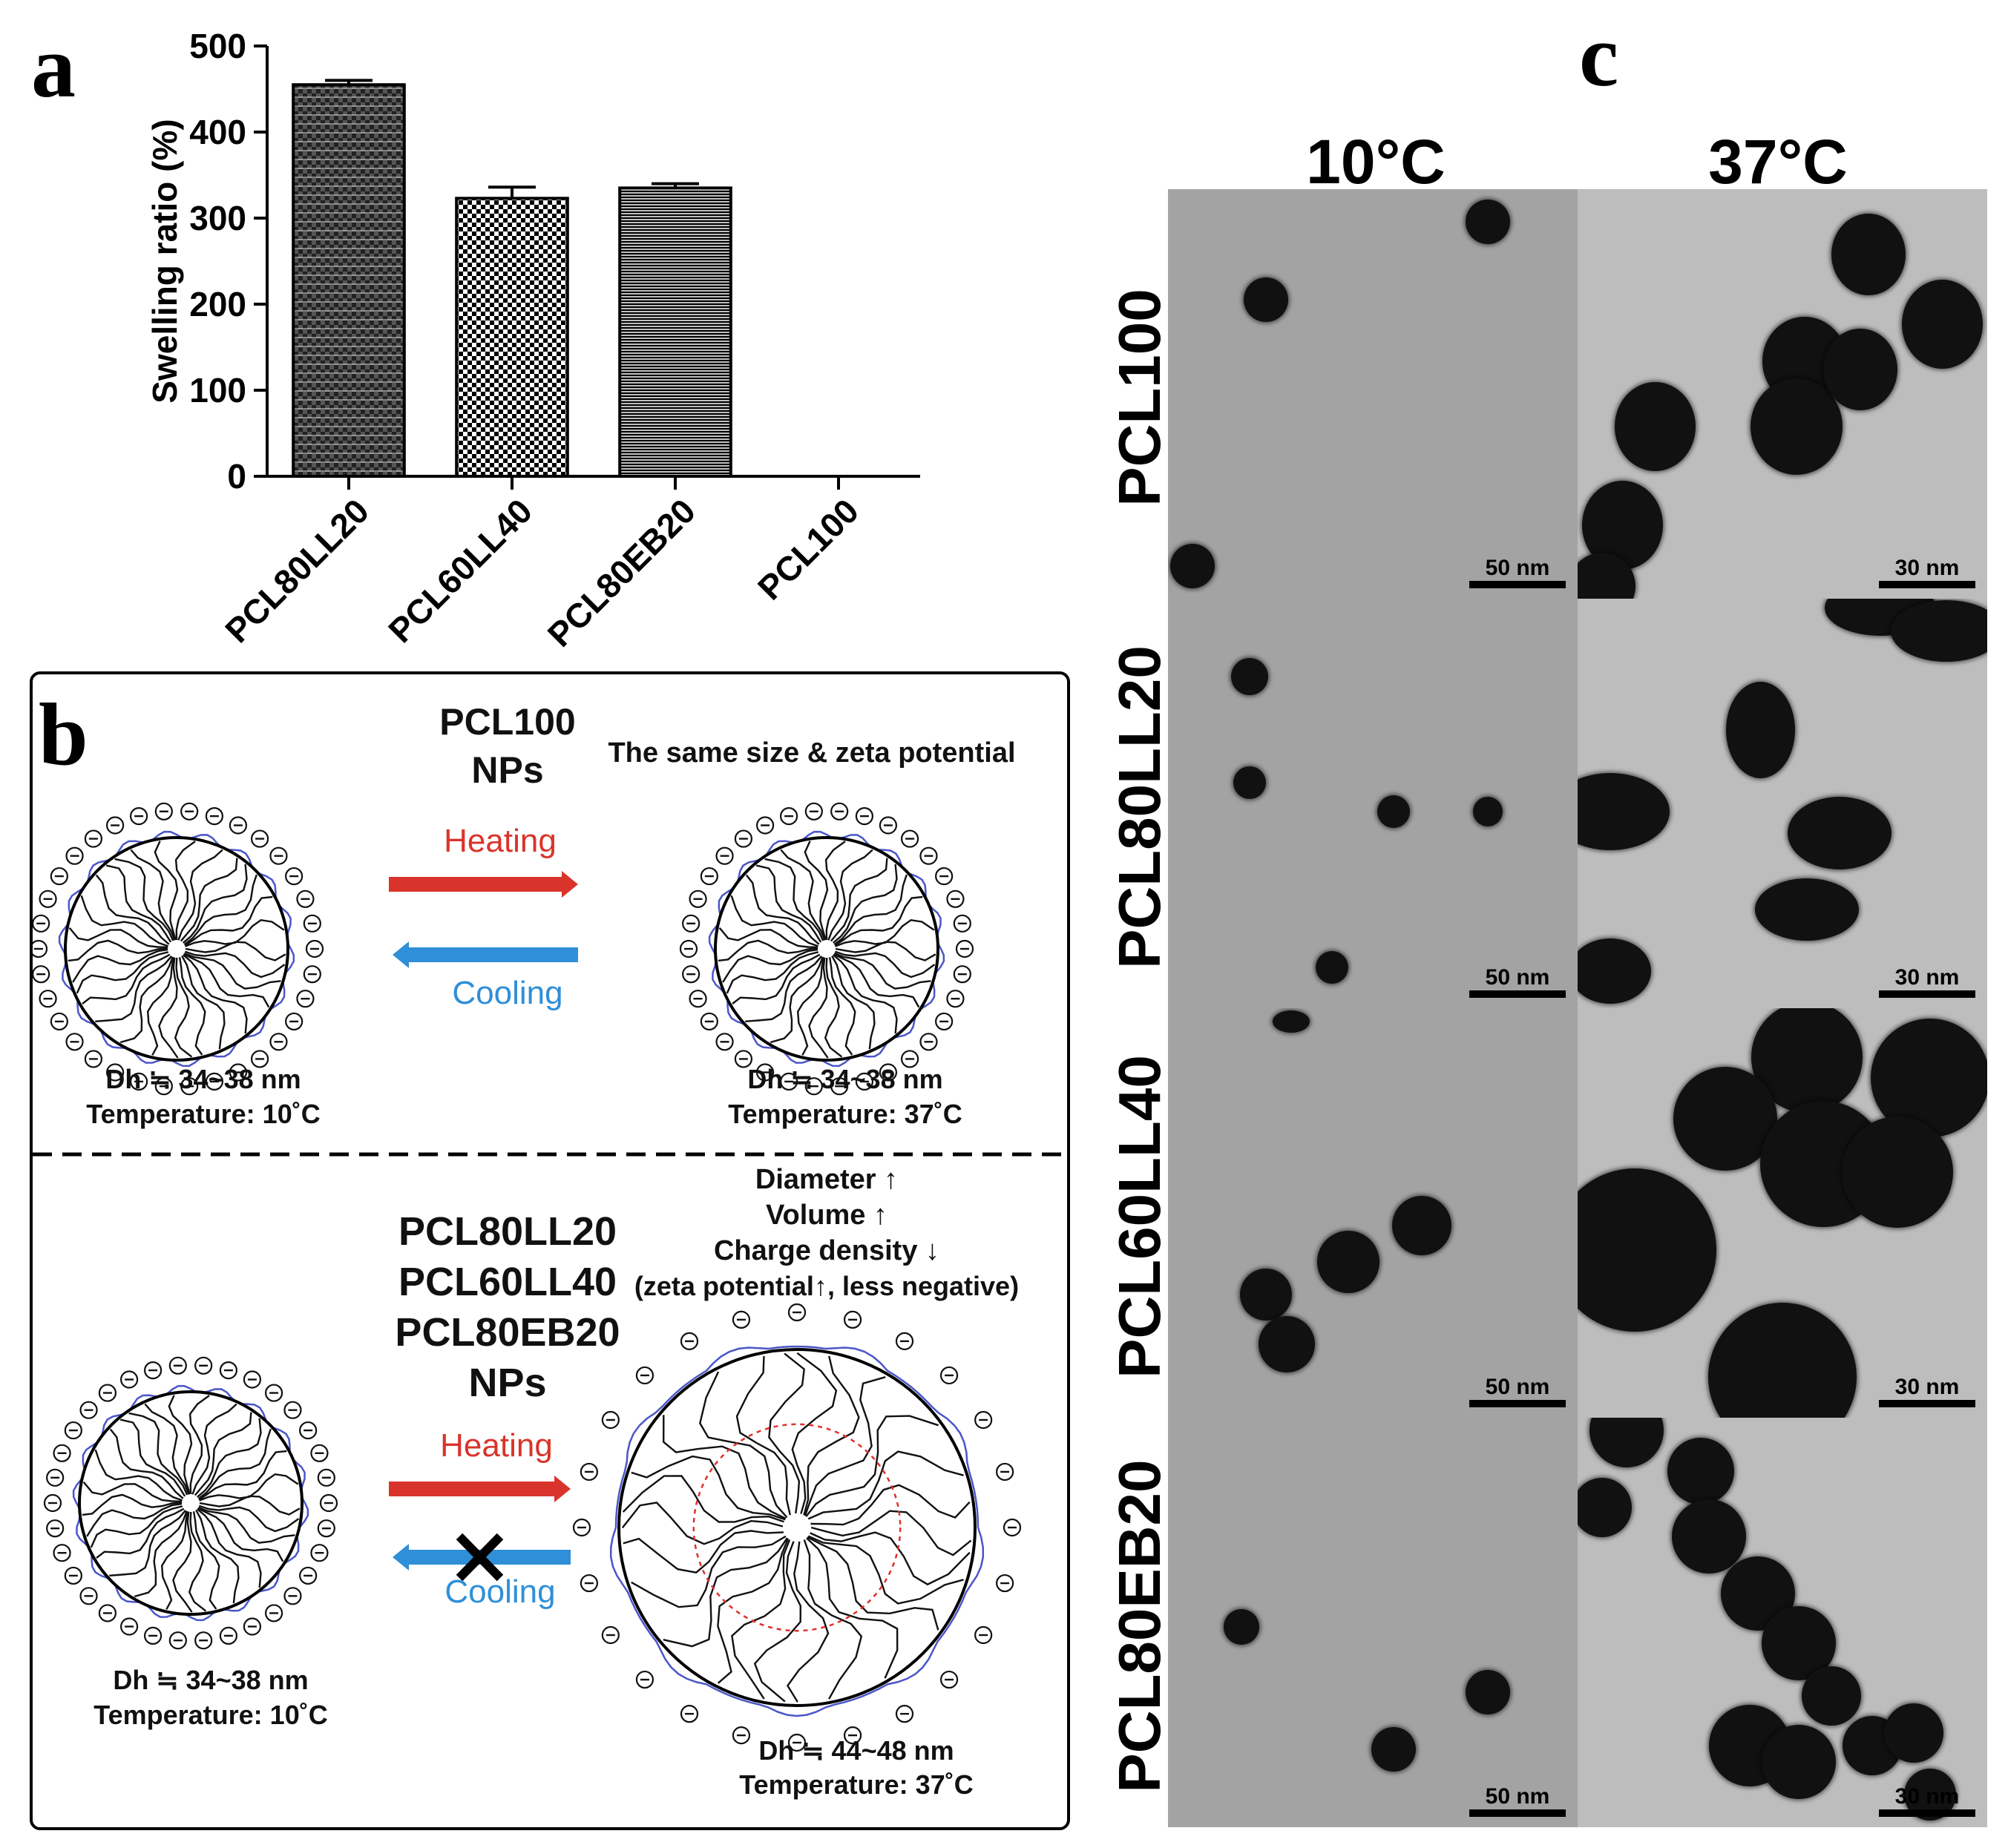  I want to click on bottom-cooling-arrow, so click(482, 1557).